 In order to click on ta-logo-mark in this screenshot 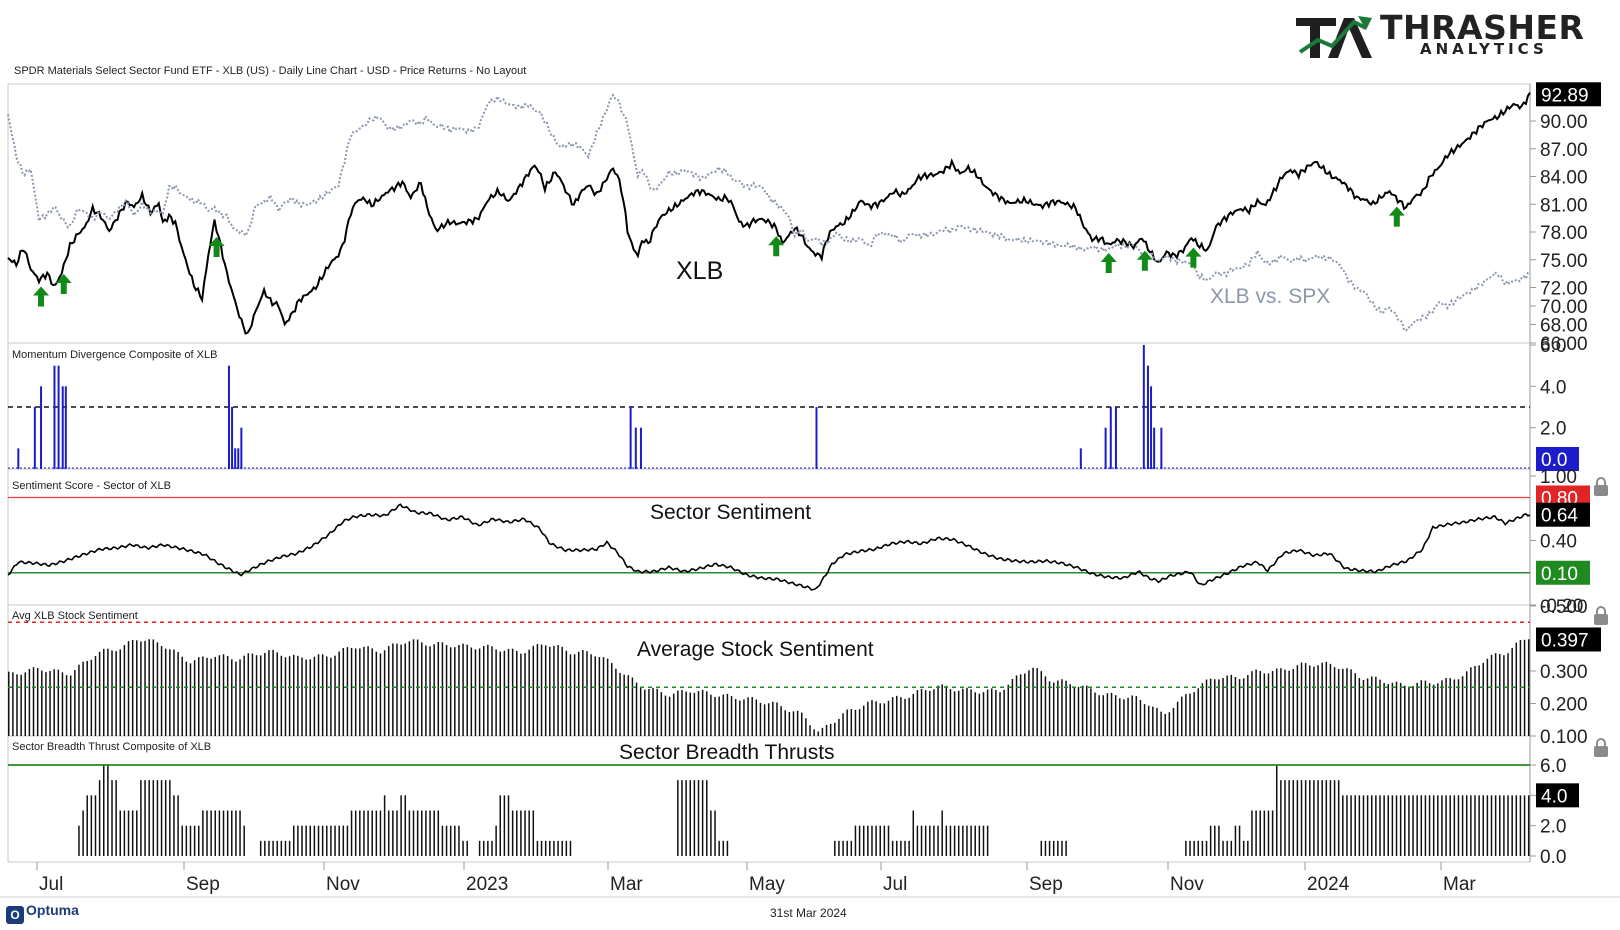, I will do `click(1334, 37)`.